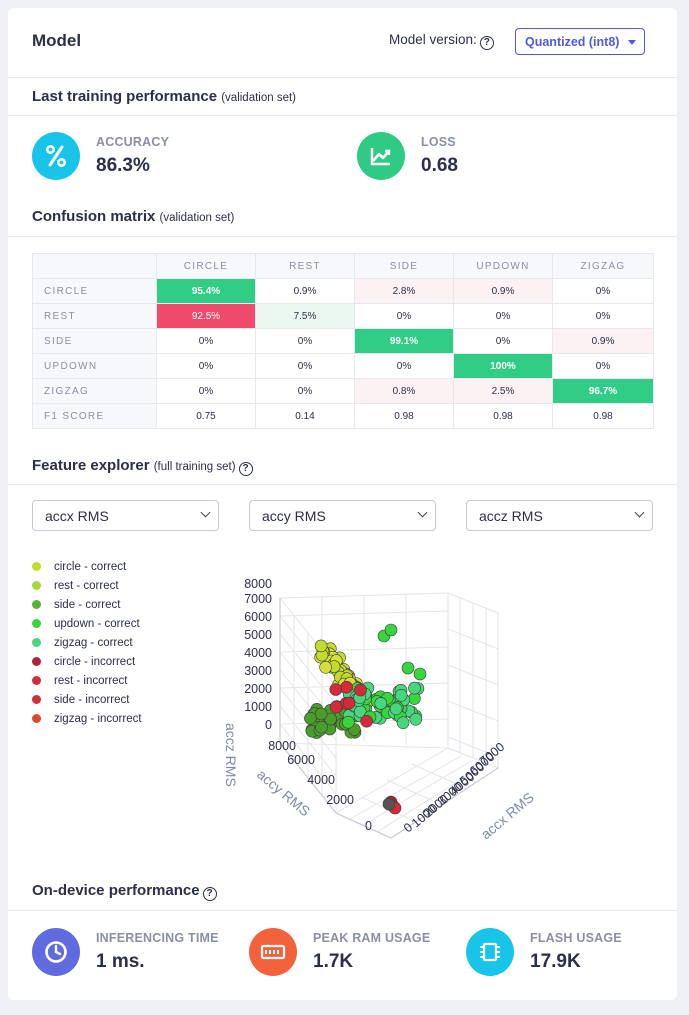 This screenshot has width=689, height=1015. Describe the element at coordinates (559, 515) in the screenshot. I see `z-axis-select: accz RMS` at that location.